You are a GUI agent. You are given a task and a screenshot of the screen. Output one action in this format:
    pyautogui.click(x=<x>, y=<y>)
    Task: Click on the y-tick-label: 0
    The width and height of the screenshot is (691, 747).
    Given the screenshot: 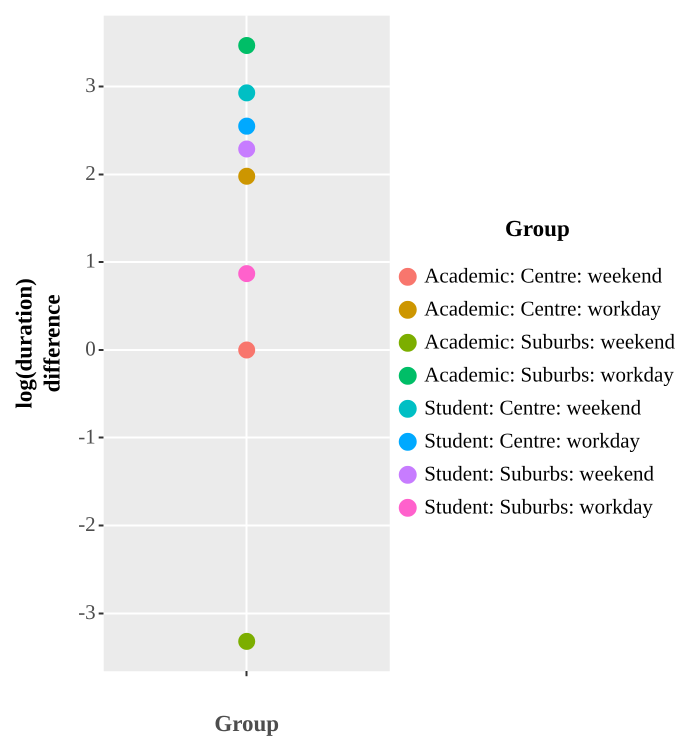 What is the action you would take?
    pyautogui.click(x=90, y=348)
    